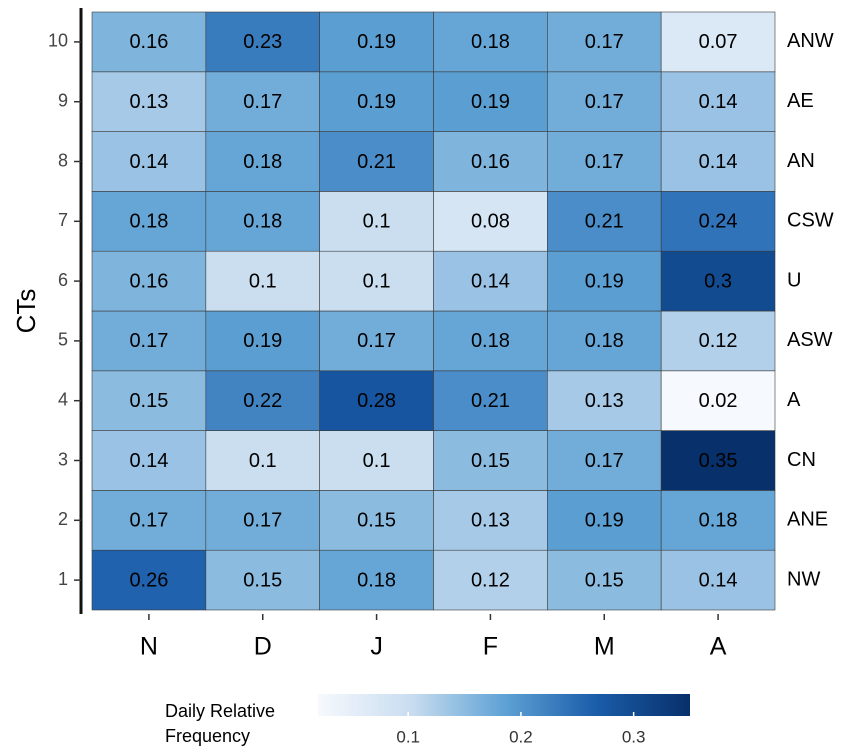  I want to click on cell-label: 0.02, so click(718, 401).